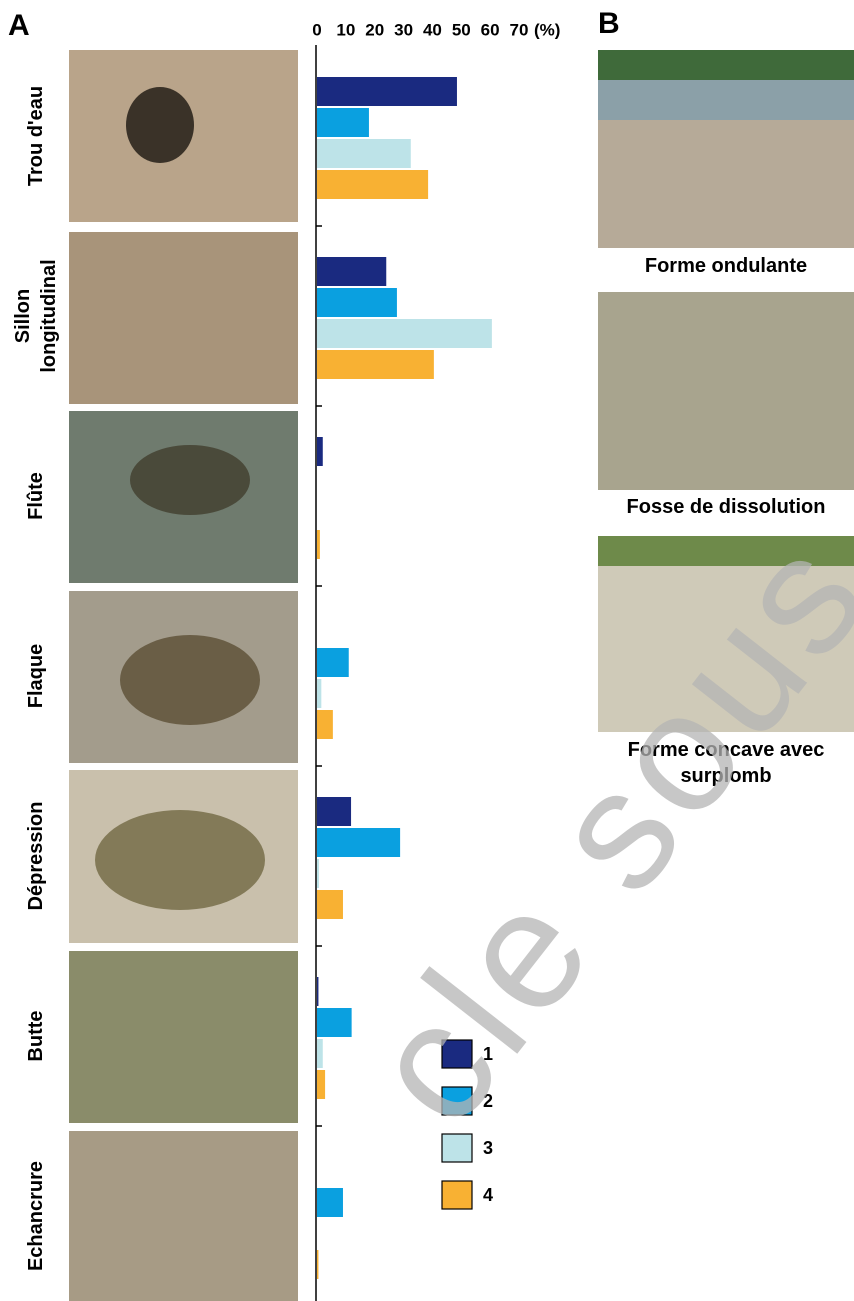 The height and width of the screenshot is (1301, 854). What do you see at coordinates (345, 29) in the screenshot?
I see `x-tick-label: 10` at bounding box center [345, 29].